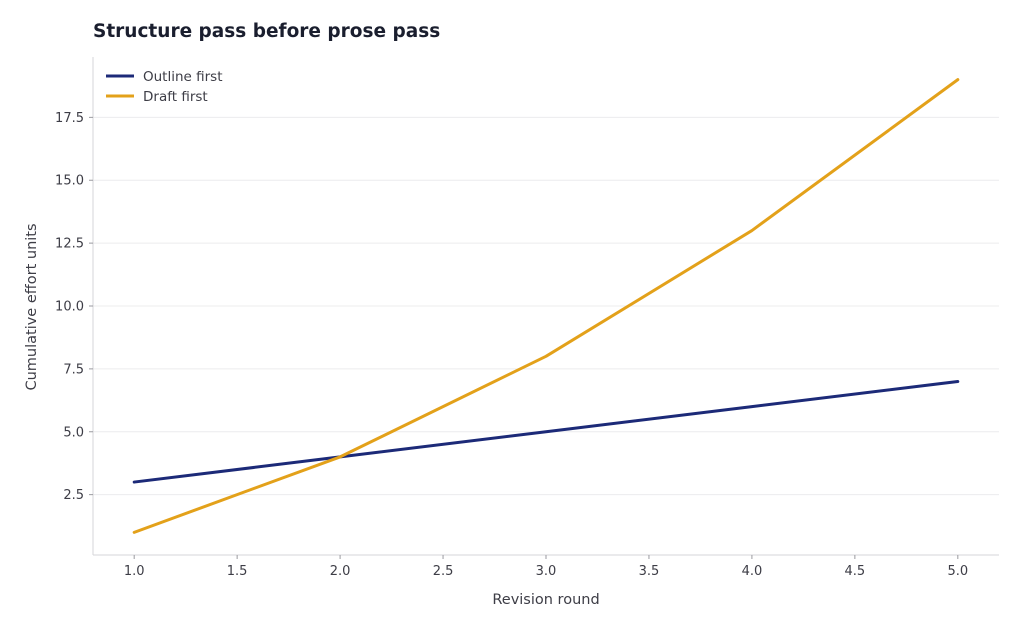 This screenshot has width=1024, height=631. Describe the element at coordinates (957, 571) in the screenshot. I see `x-tick-label: 5.0` at that location.